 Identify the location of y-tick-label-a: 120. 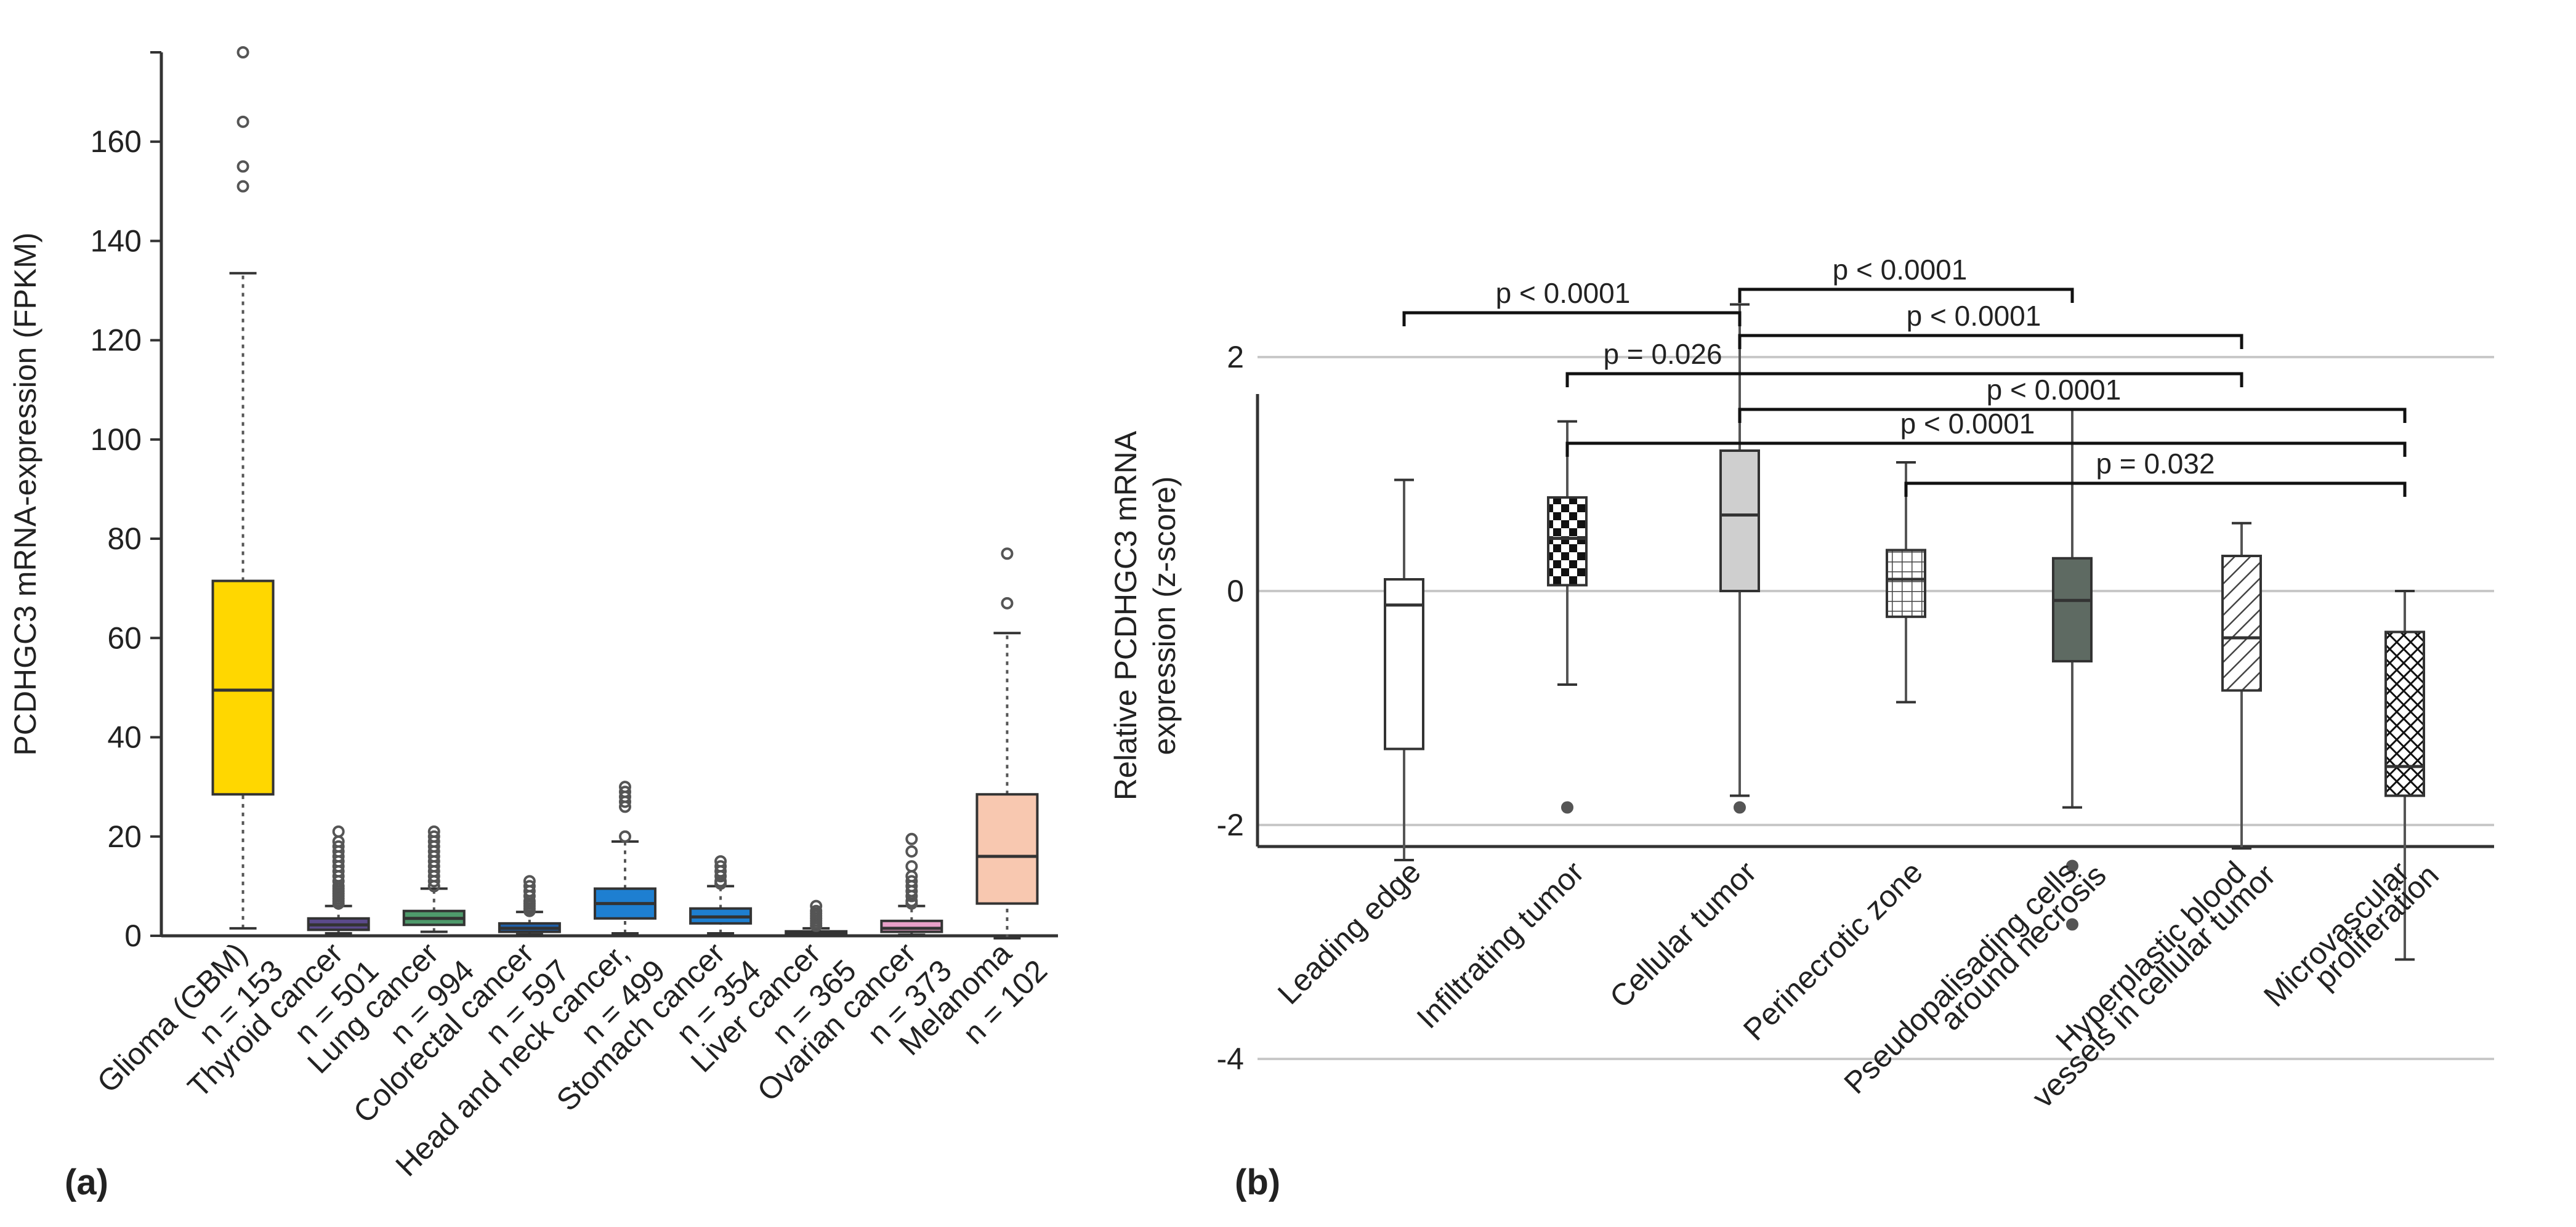
(116, 341).